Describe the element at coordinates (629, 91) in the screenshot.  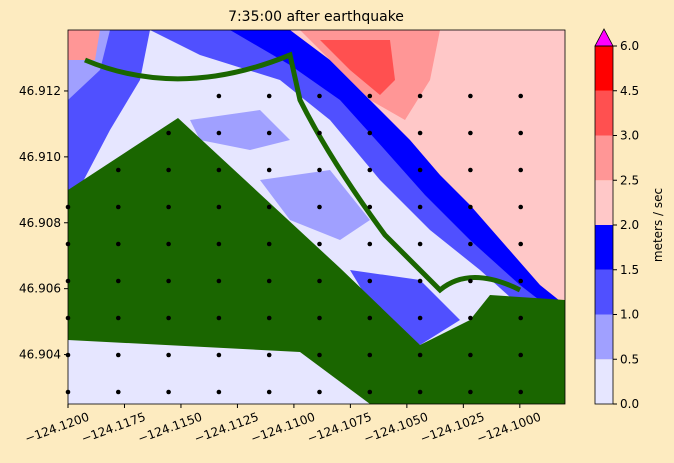
I see `colorbar-tick-label: 4.5` at that location.